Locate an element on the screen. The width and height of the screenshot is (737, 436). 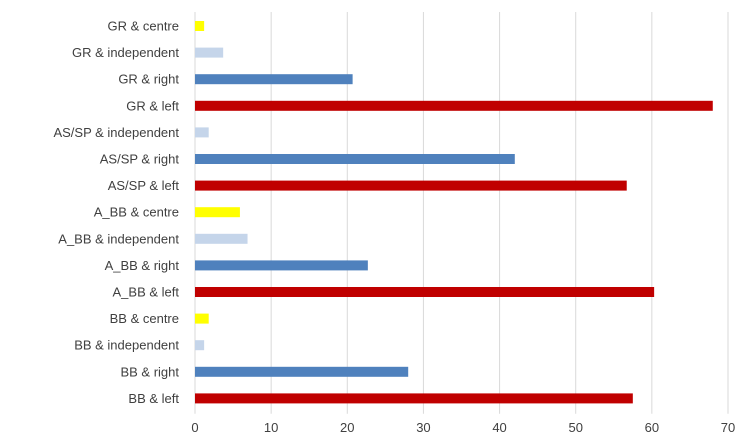
x-tick-label: 60 is located at coordinates (652, 427).